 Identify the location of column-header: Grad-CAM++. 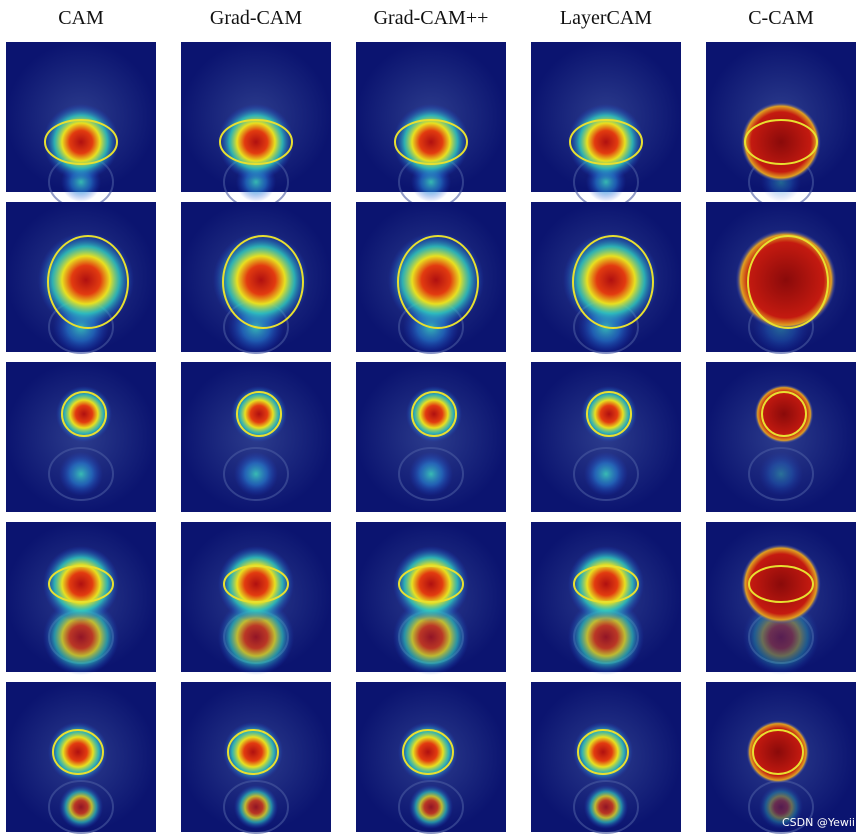
(431, 18).